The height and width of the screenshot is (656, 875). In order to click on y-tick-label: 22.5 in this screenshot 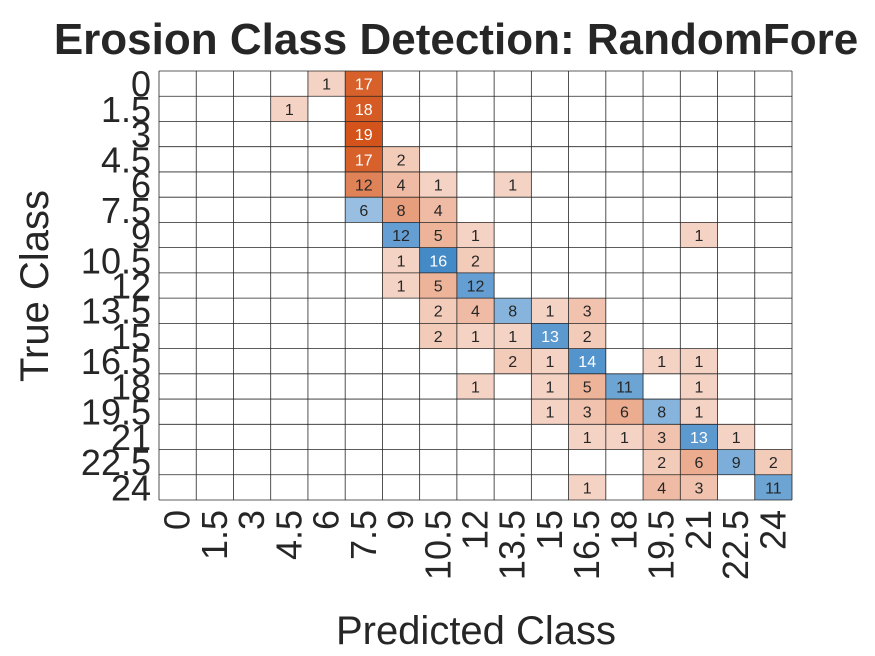, I will do `click(116, 462)`.